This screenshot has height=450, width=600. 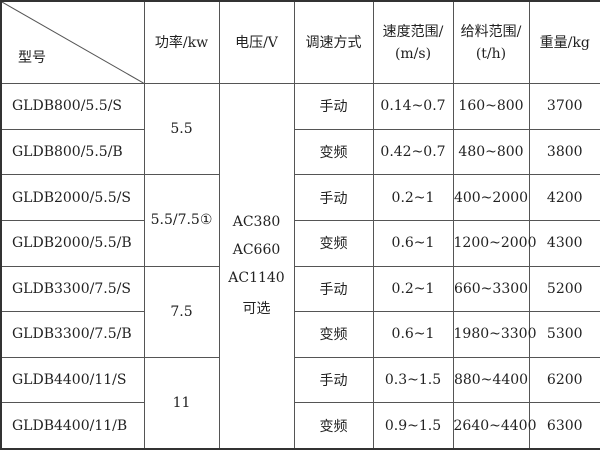 What do you see at coordinates (491, 152) in the screenshot?
I see `cell-feed: 480~800` at bounding box center [491, 152].